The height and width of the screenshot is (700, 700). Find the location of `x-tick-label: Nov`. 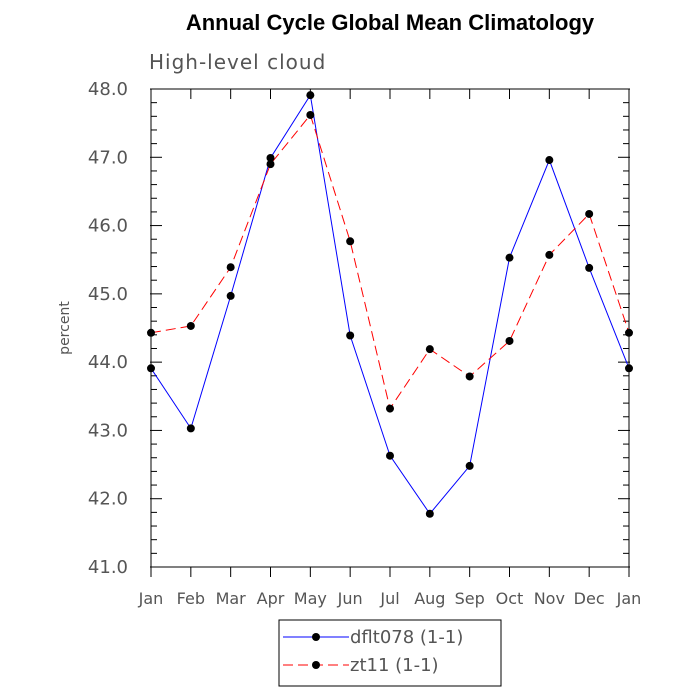

x-tick-label: Nov is located at coordinates (549, 598).